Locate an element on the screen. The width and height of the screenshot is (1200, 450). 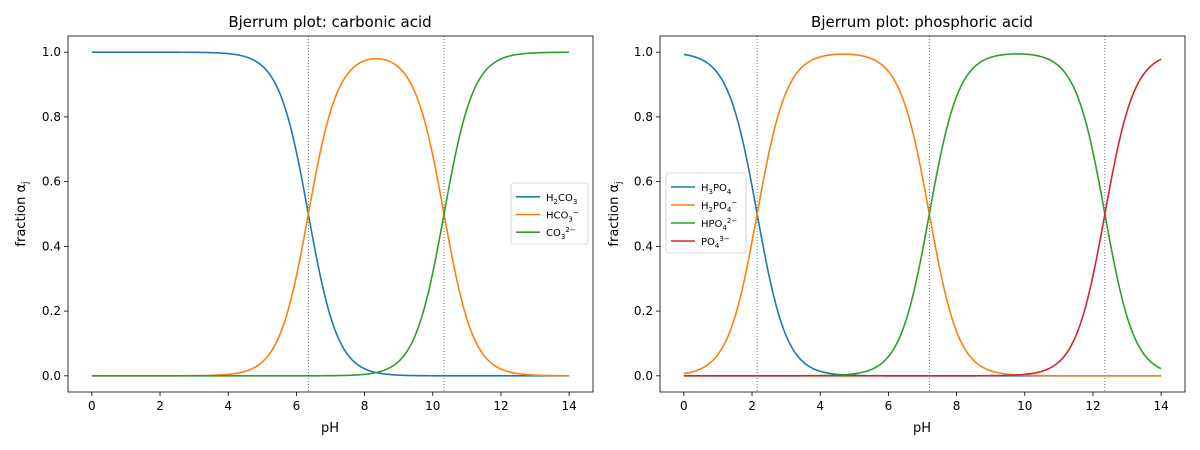
legend-label: CO32− is located at coordinates (561, 233).